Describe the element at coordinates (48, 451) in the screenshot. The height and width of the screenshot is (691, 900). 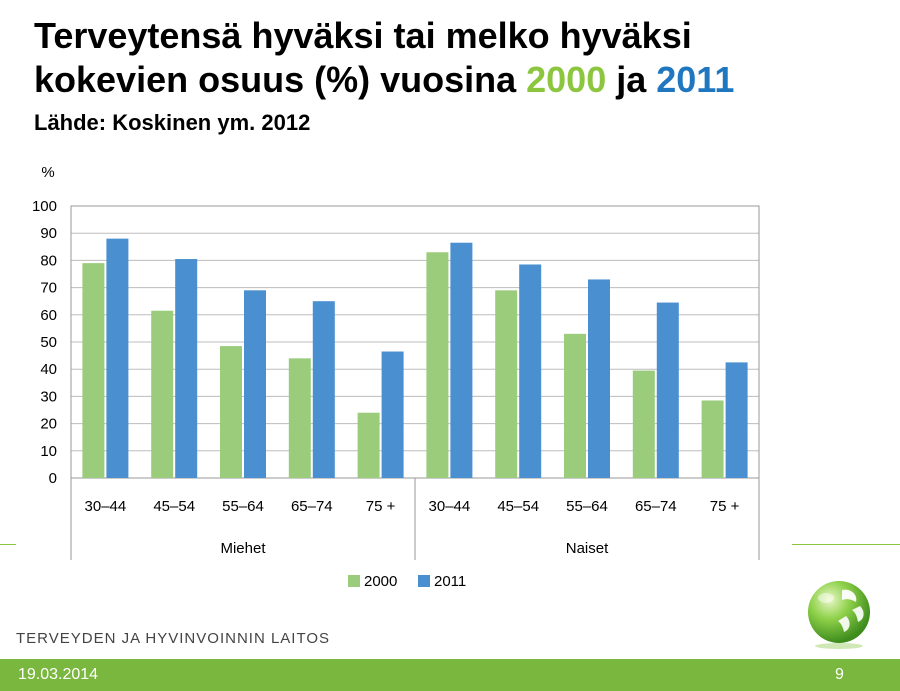
I see `y-tick-label: 10` at that location.